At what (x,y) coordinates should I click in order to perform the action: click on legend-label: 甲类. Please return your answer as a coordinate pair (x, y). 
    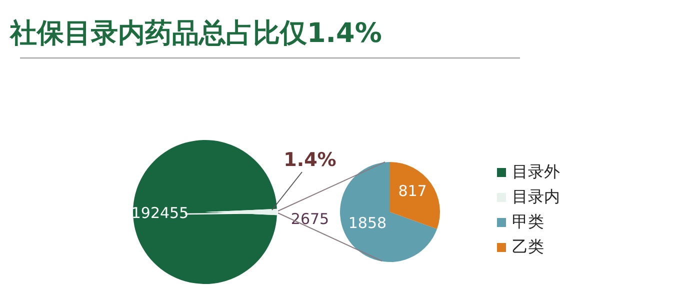
    Looking at the image, I should click on (528, 221).